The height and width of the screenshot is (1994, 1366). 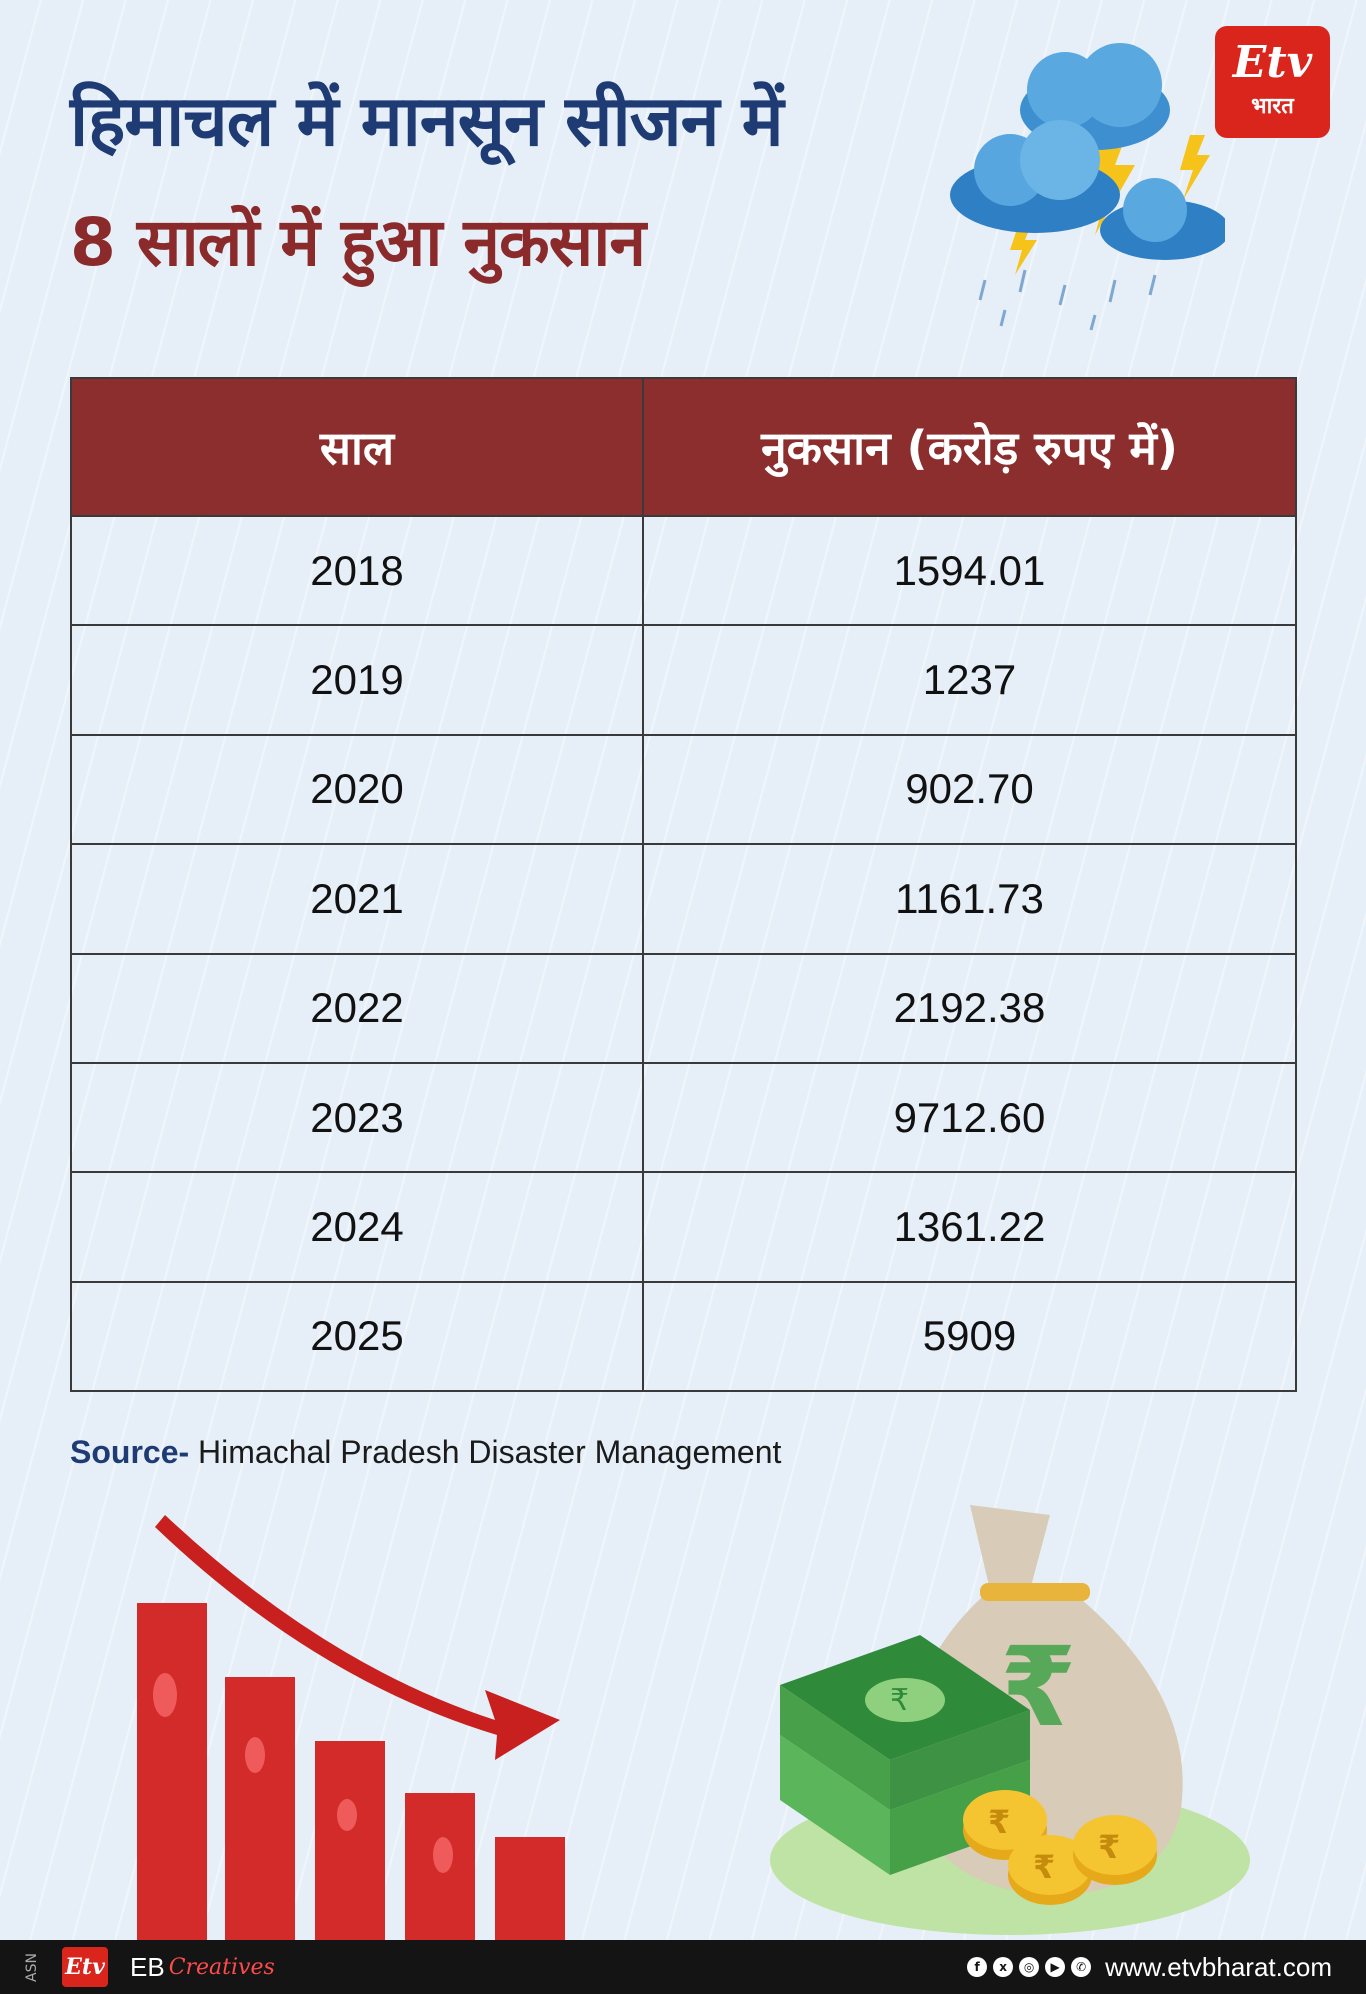 I want to click on down-arrow-icon, so click(x=357, y=1637).